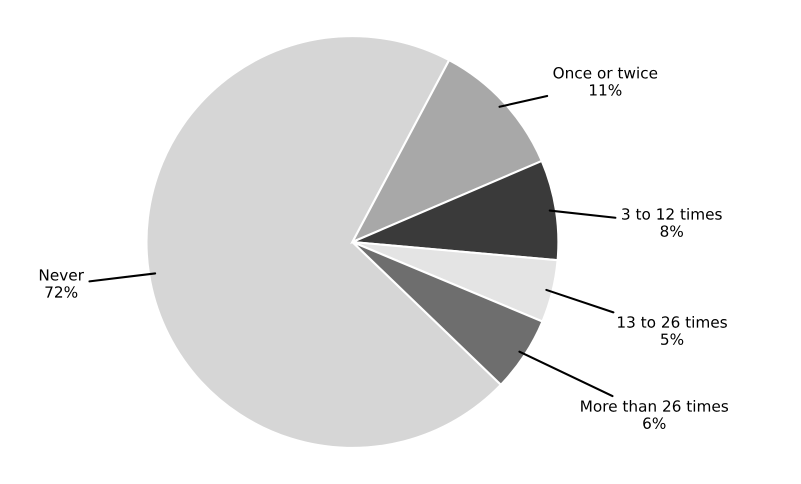 The width and height of the screenshot is (801, 484). What do you see at coordinates (61, 292) in the screenshot?
I see `data-label: 72%` at bounding box center [61, 292].